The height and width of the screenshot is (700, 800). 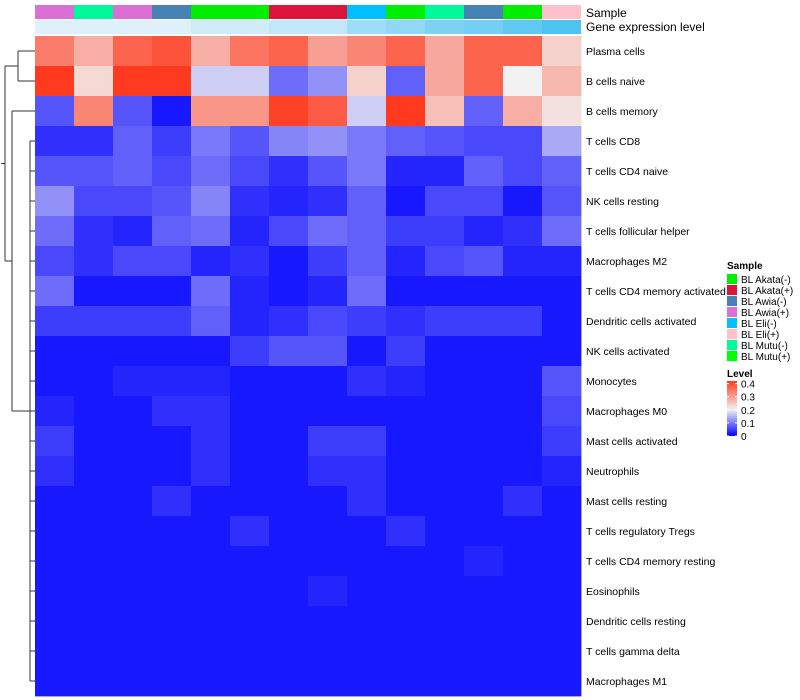 What do you see at coordinates (615, 52) in the screenshot?
I see `row-label: Plasma cells` at bounding box center [615, 52].